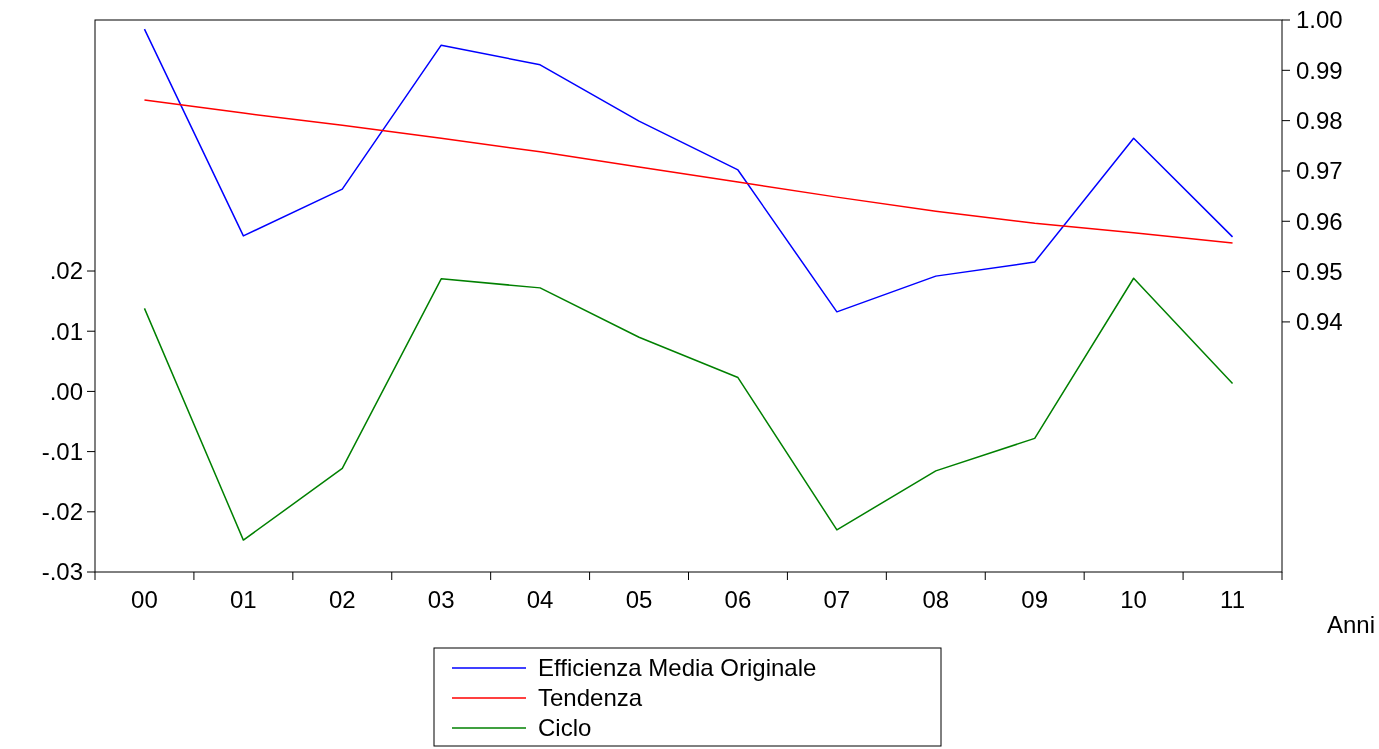 This screenshot has height=749, width=1379. I want to click on y2-tick-label: 0.98, so click(1319, 121).